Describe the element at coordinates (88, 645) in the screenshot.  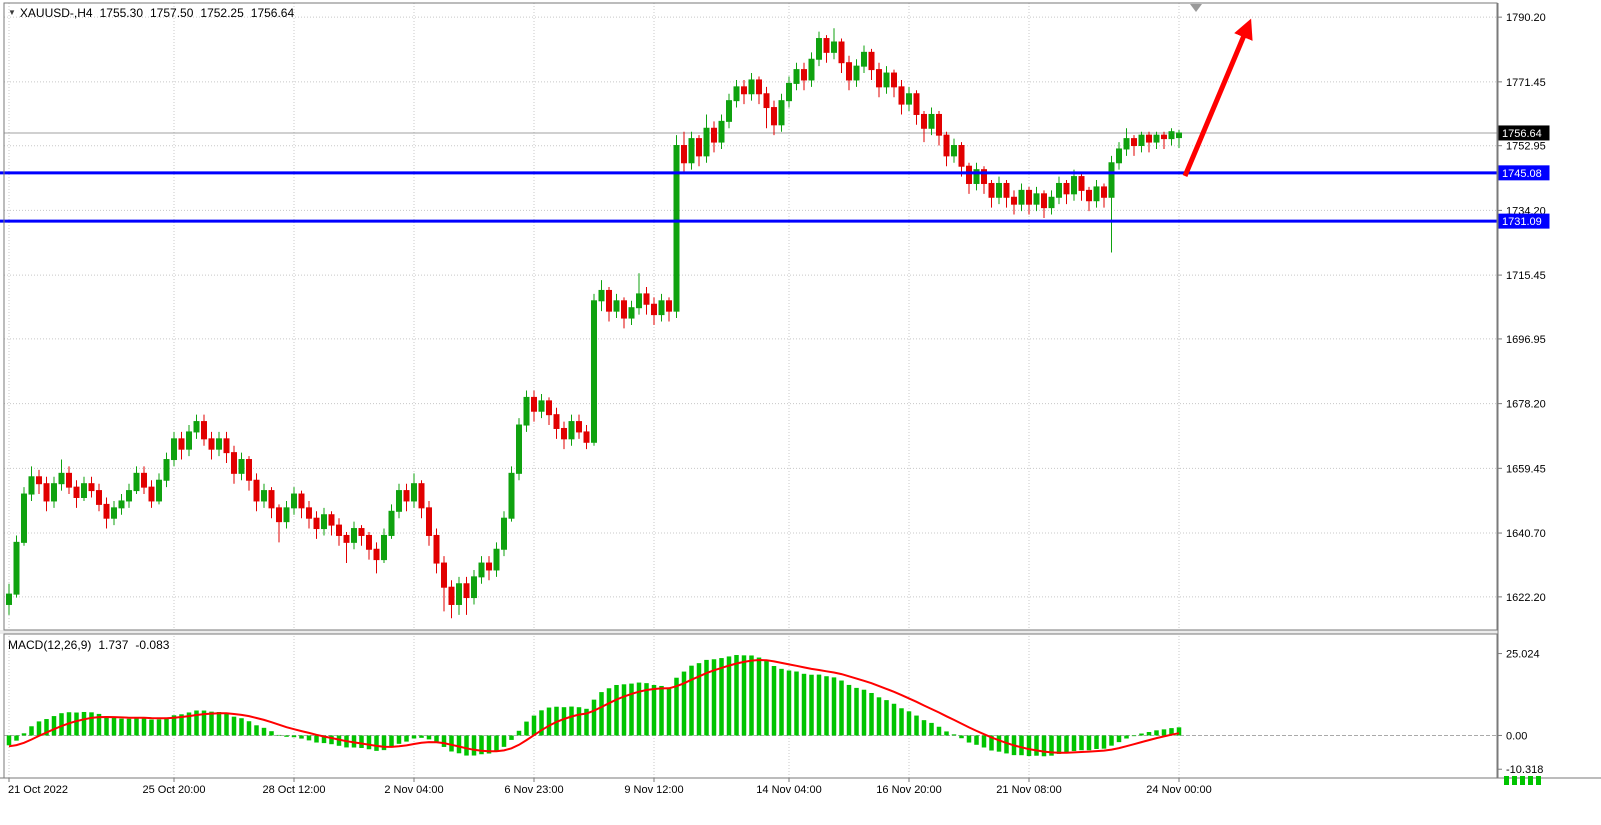
I see `macd-indicator-label: MACD(12,26,9) 1.737 -0.083` at that location.